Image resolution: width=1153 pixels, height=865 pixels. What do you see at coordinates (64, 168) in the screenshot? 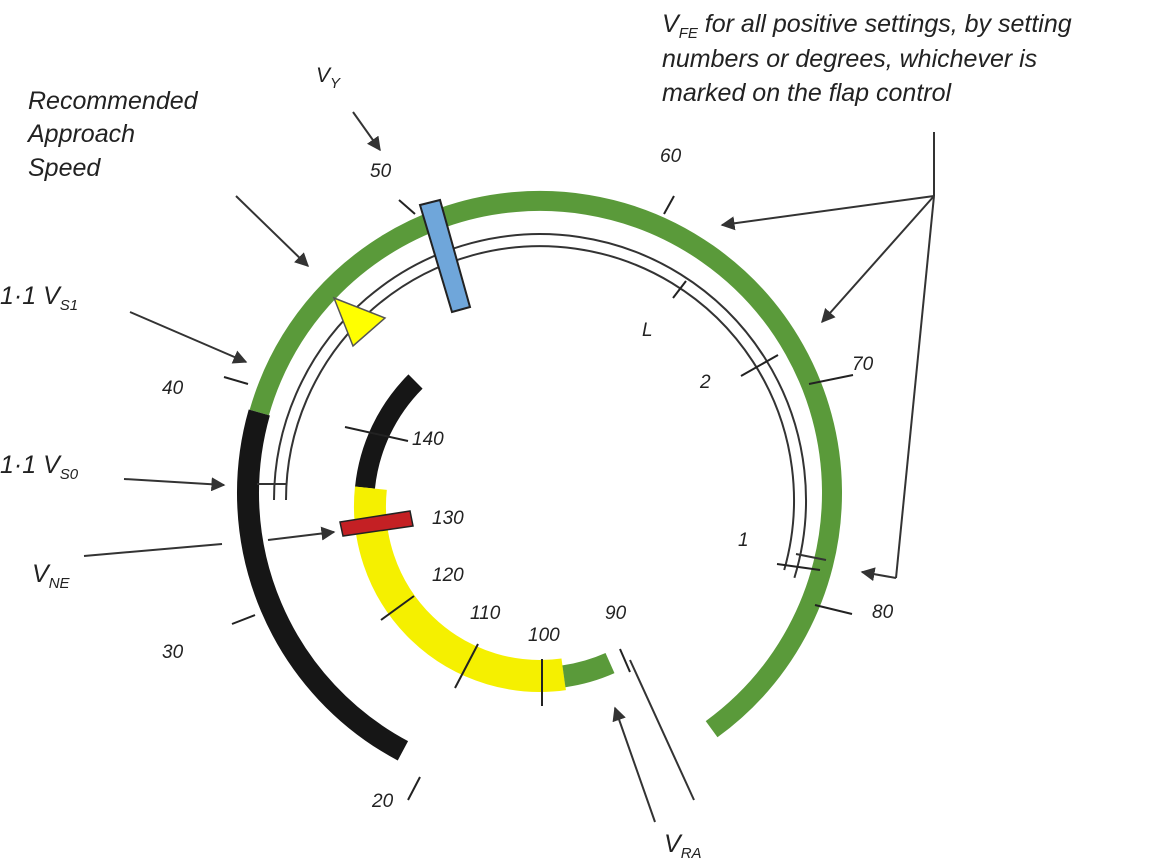
I see `approach-annotation-line-3: Speed` at bounding box center [64, 168].